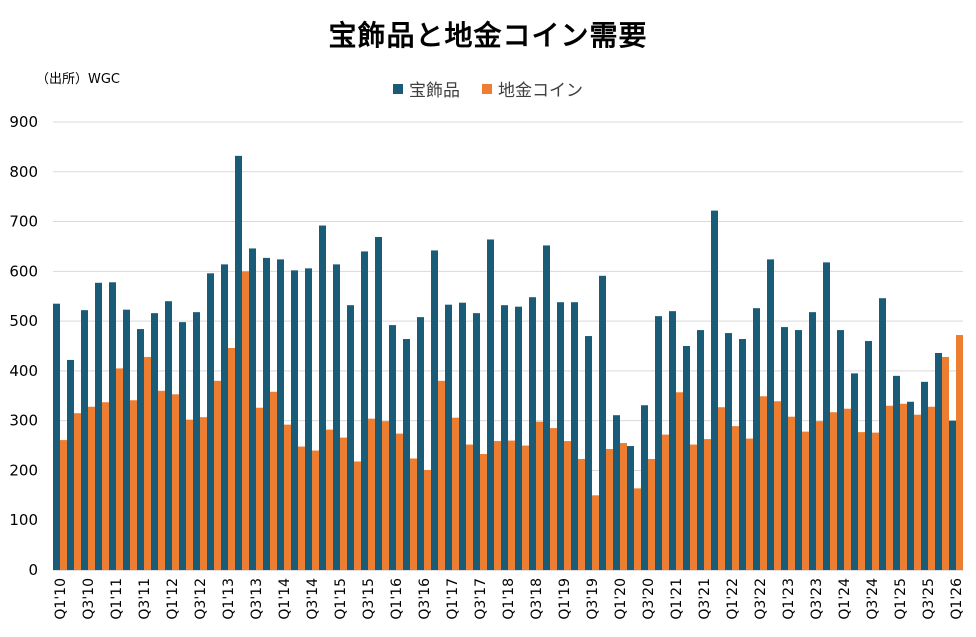 The width and height of the screenshot is (976, 637). I want to click on y-tick-label: 300, so click(23, 421).